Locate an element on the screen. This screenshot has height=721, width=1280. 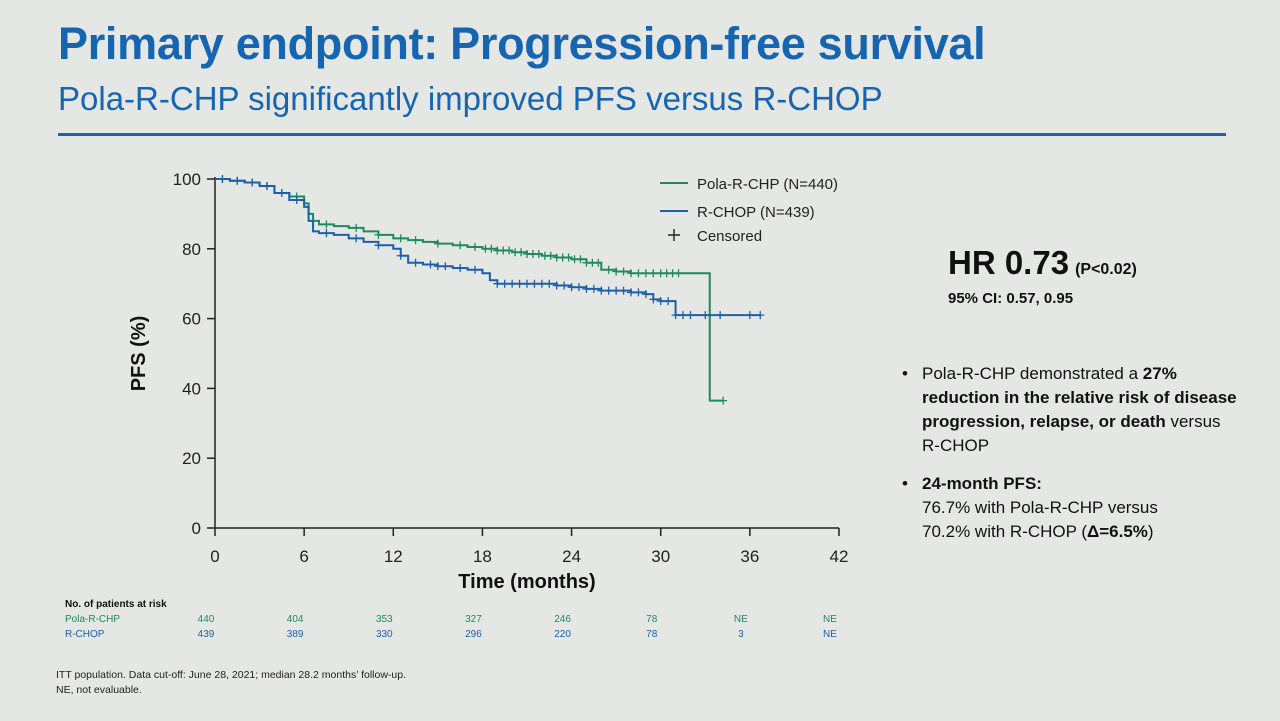
legend-label: R-CHOP (N=439) is located at coordinates (756, 212).